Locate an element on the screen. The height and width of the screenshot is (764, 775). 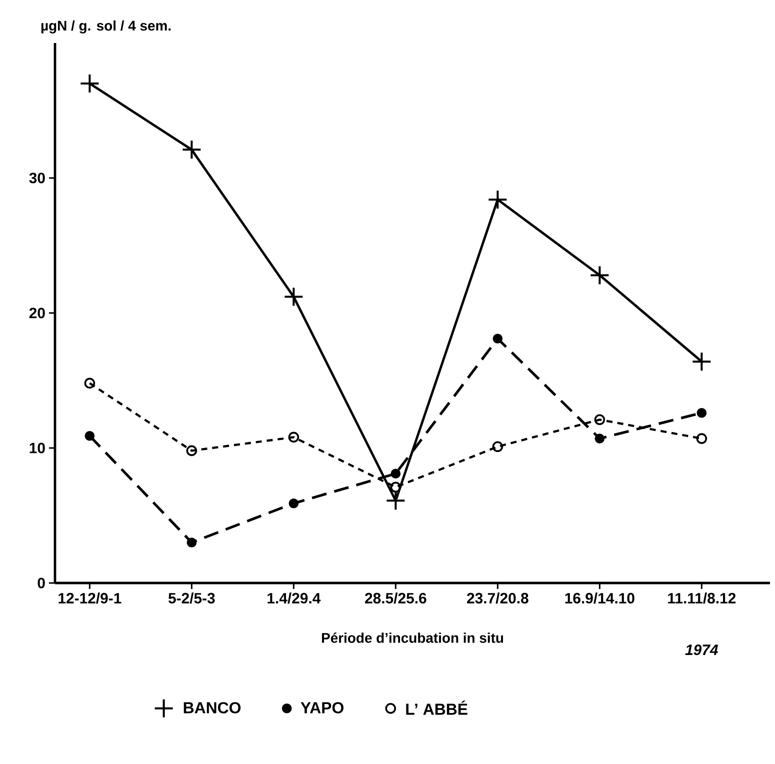
x-tick-label: 28.5/25.6 is located at coordinates (395, 598).